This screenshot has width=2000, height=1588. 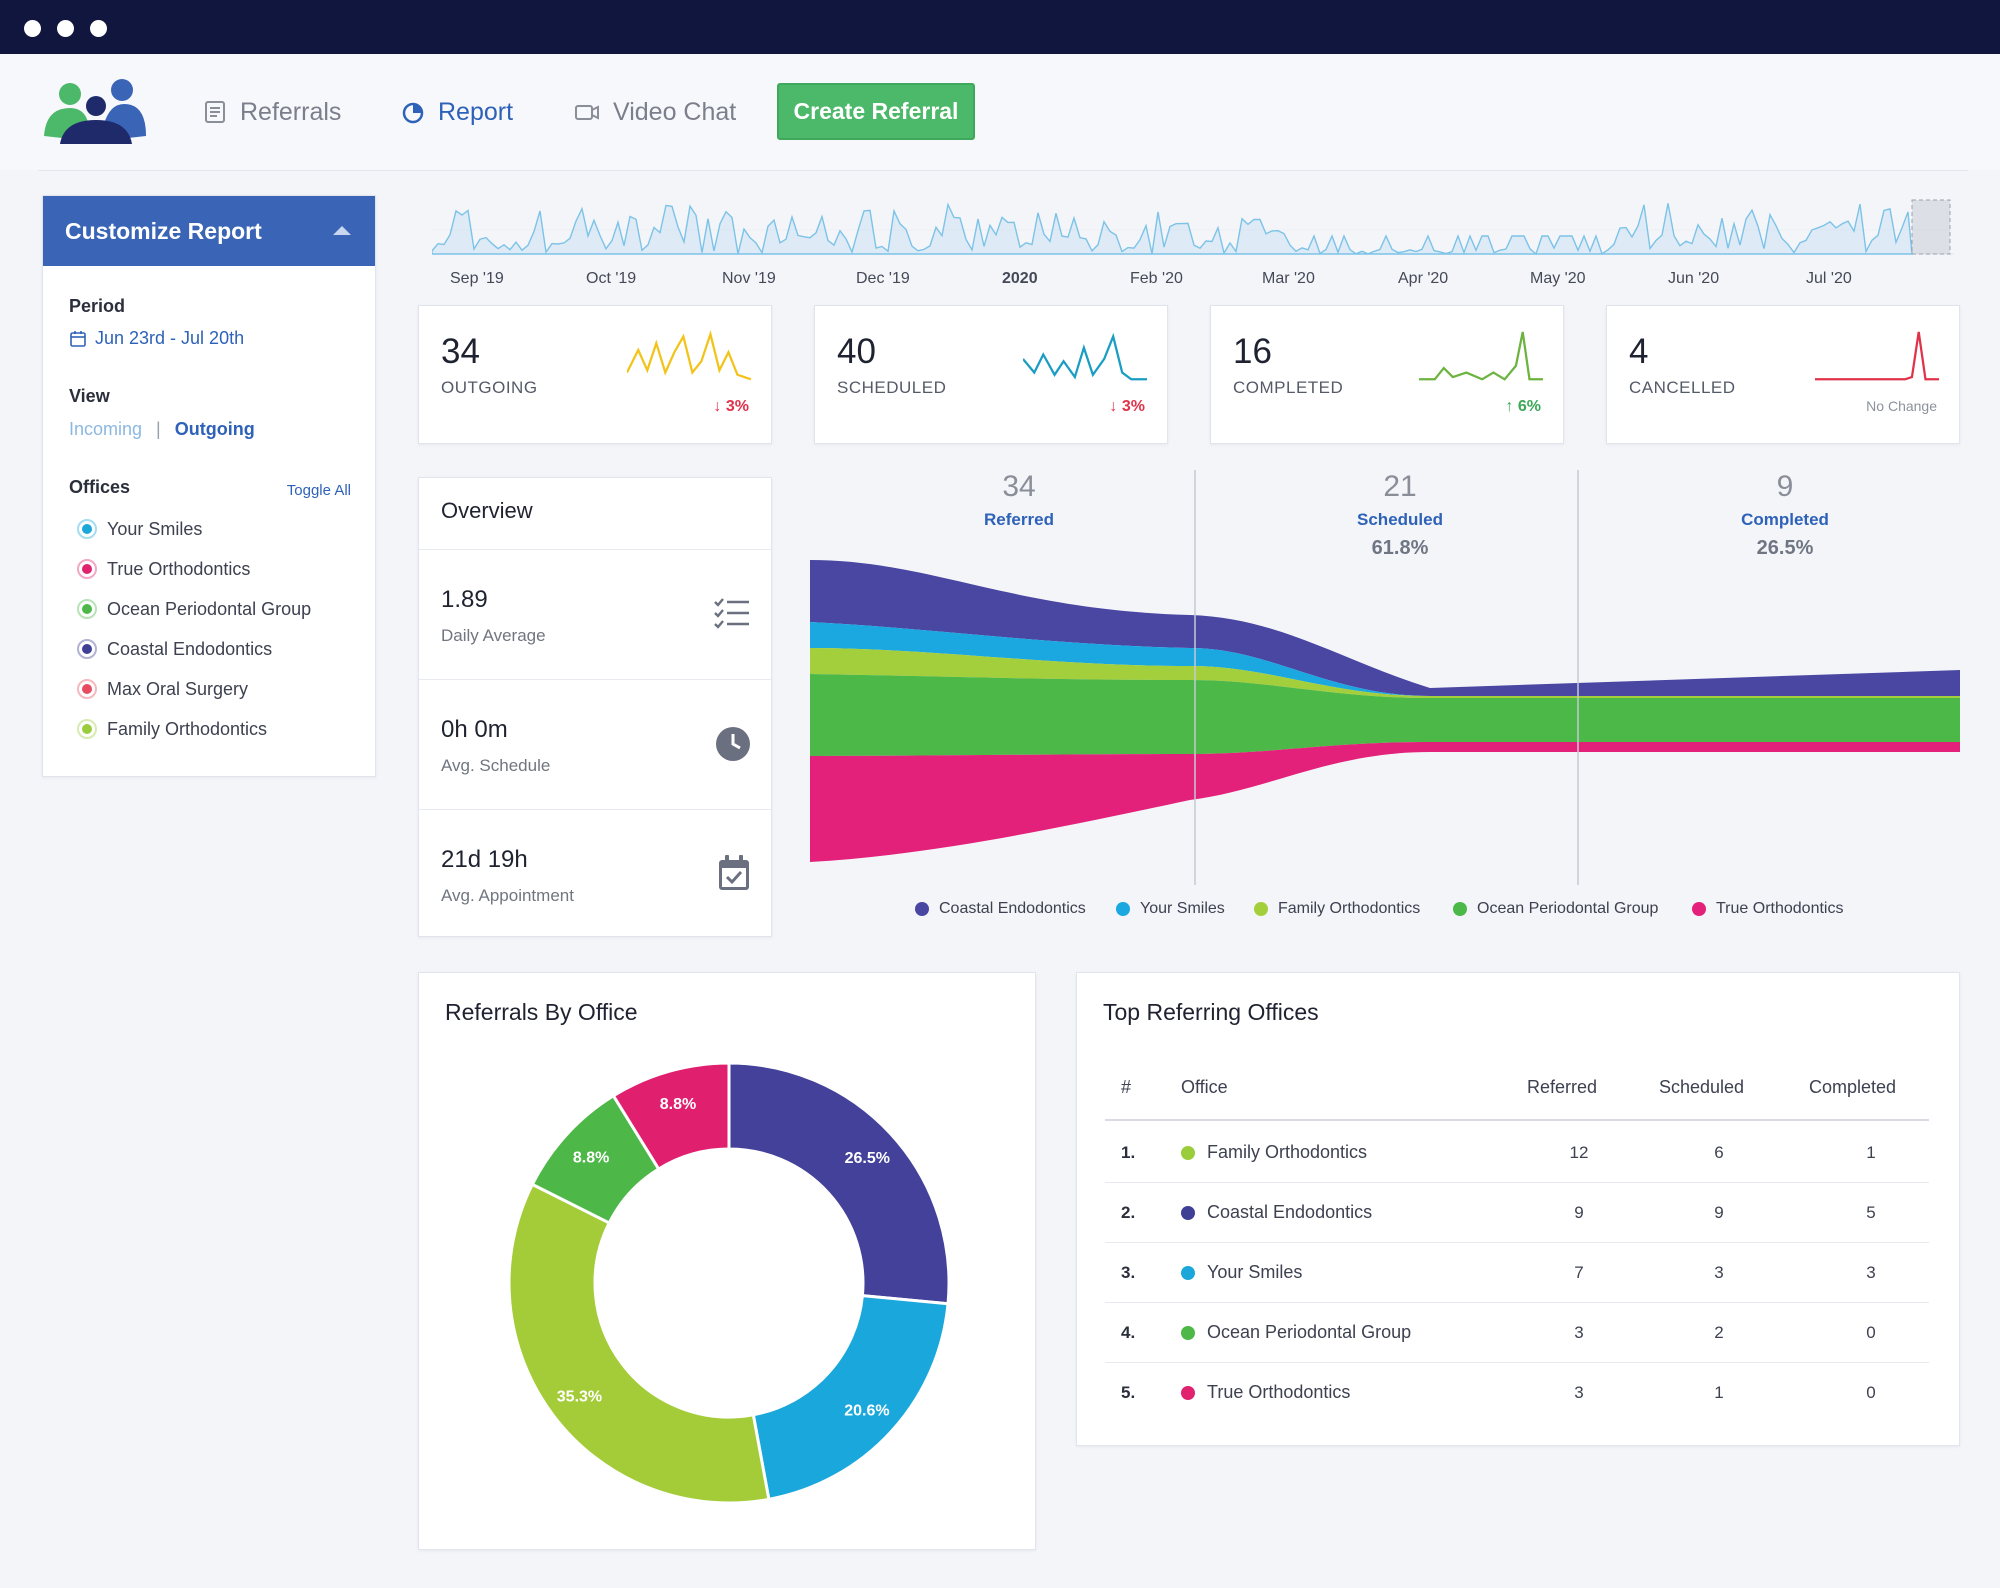 What do you see at coordinates (1385, 659) in the screenshot?
I see `funnel-band-your-smiles` at bounding box center [1385, 659].